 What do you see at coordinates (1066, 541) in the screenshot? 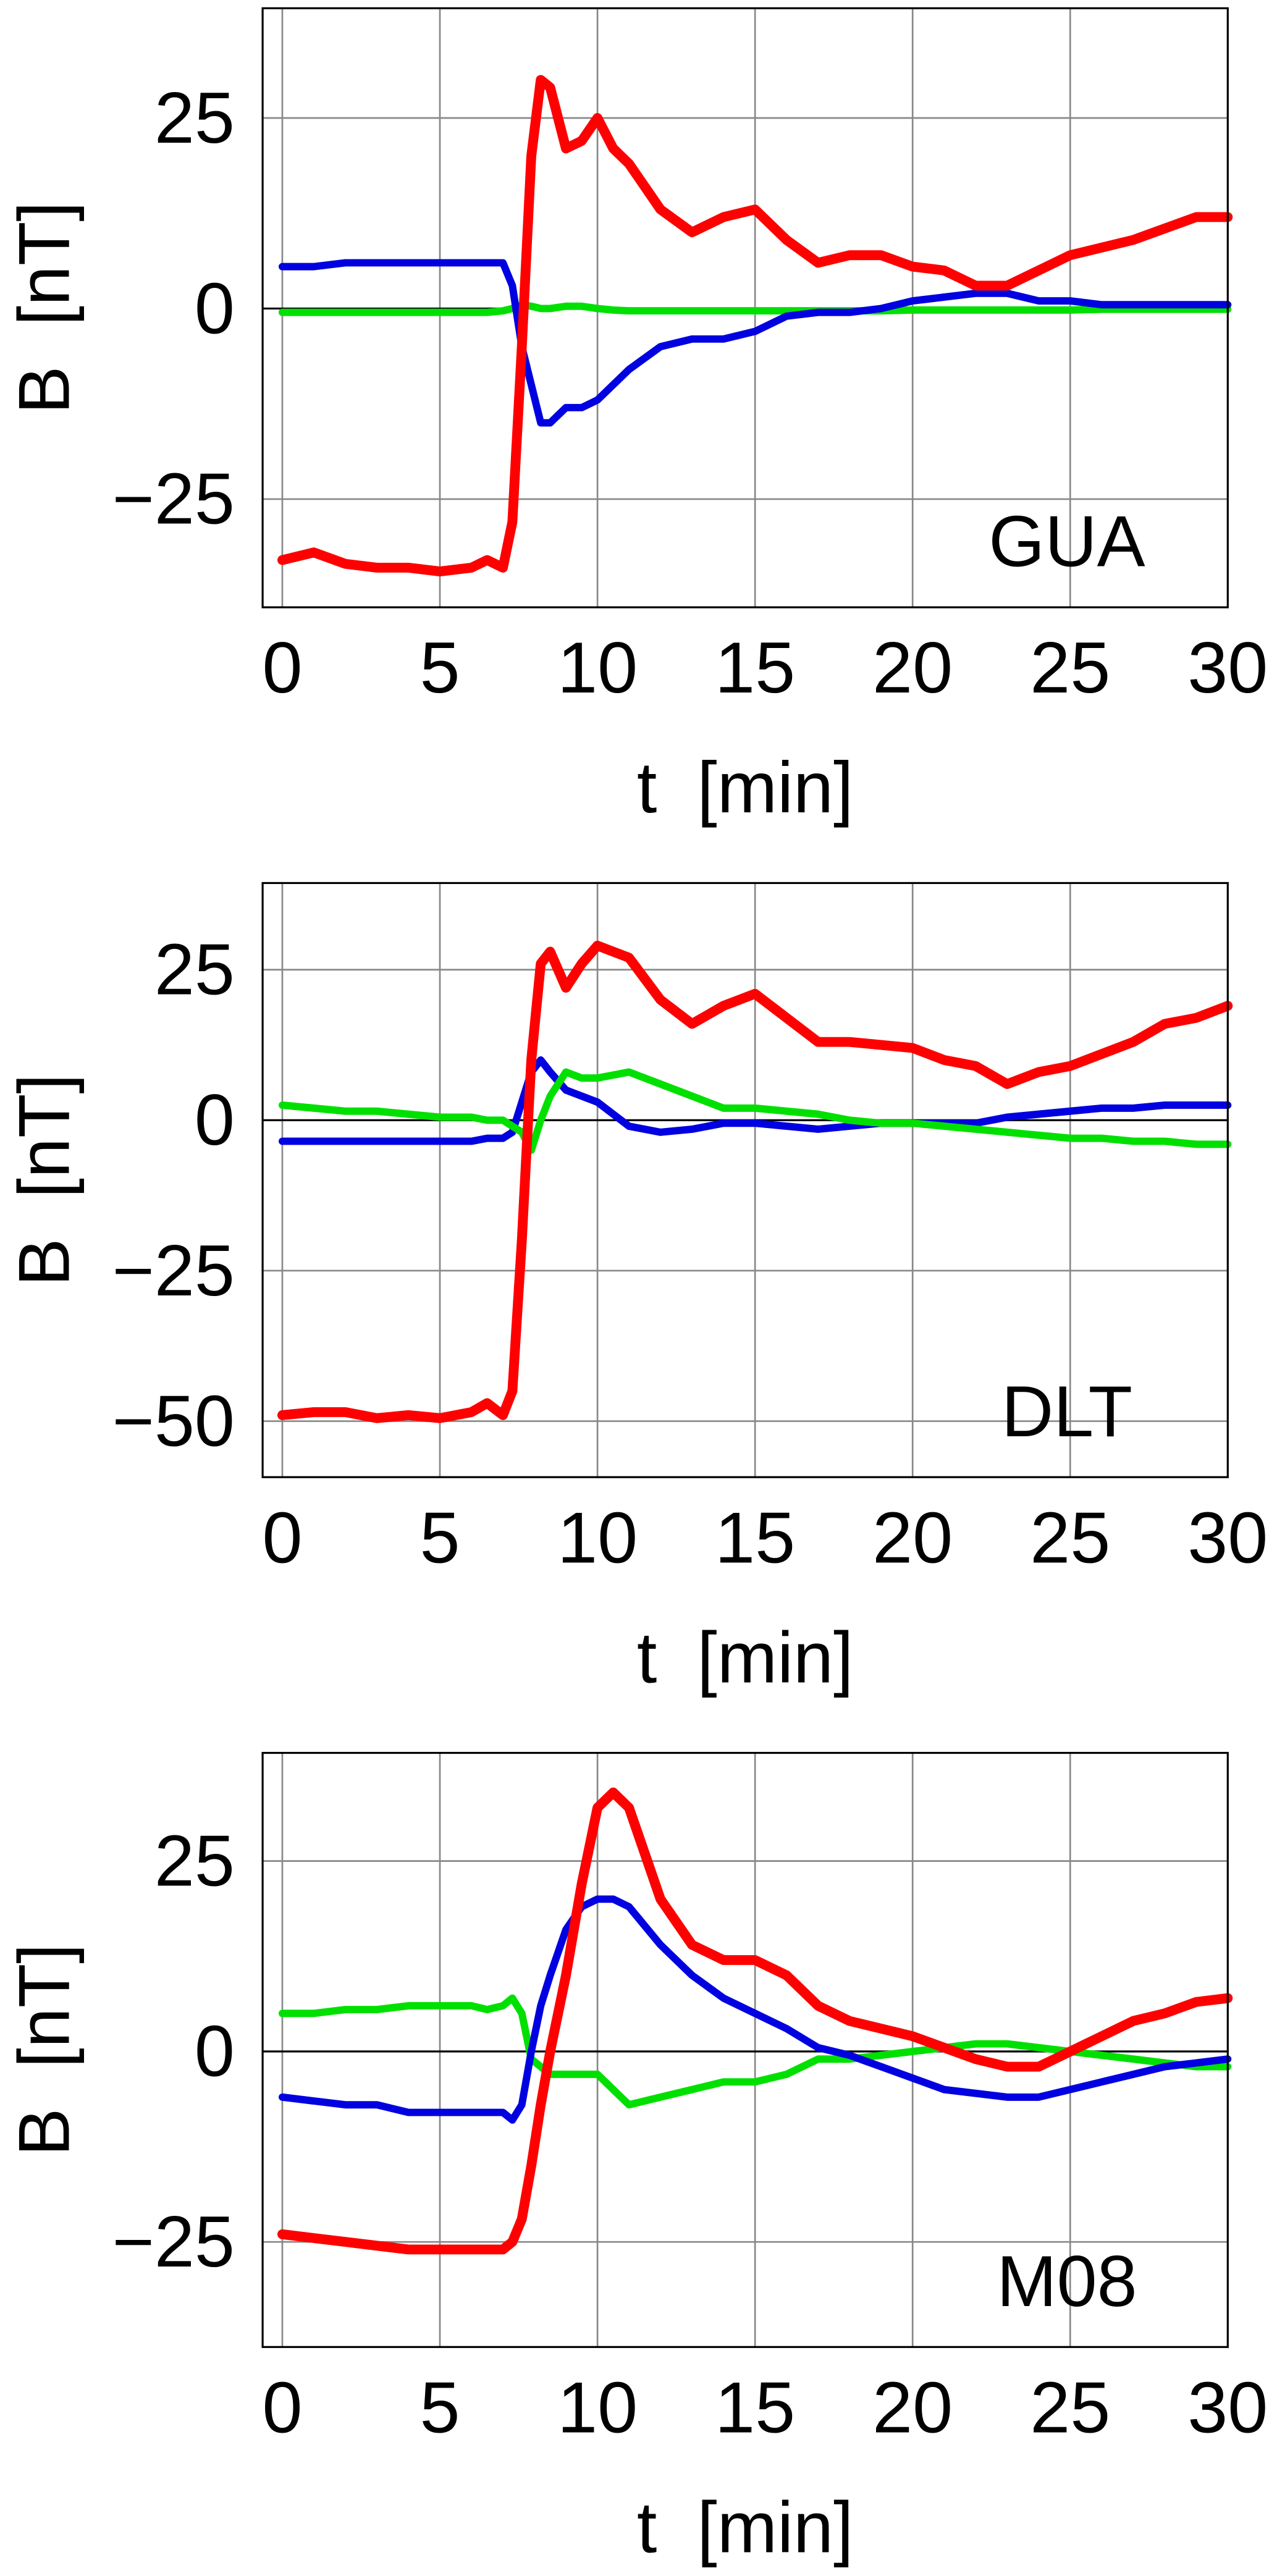
I see `annotation: GUA` at bounding box center [1066, 541].